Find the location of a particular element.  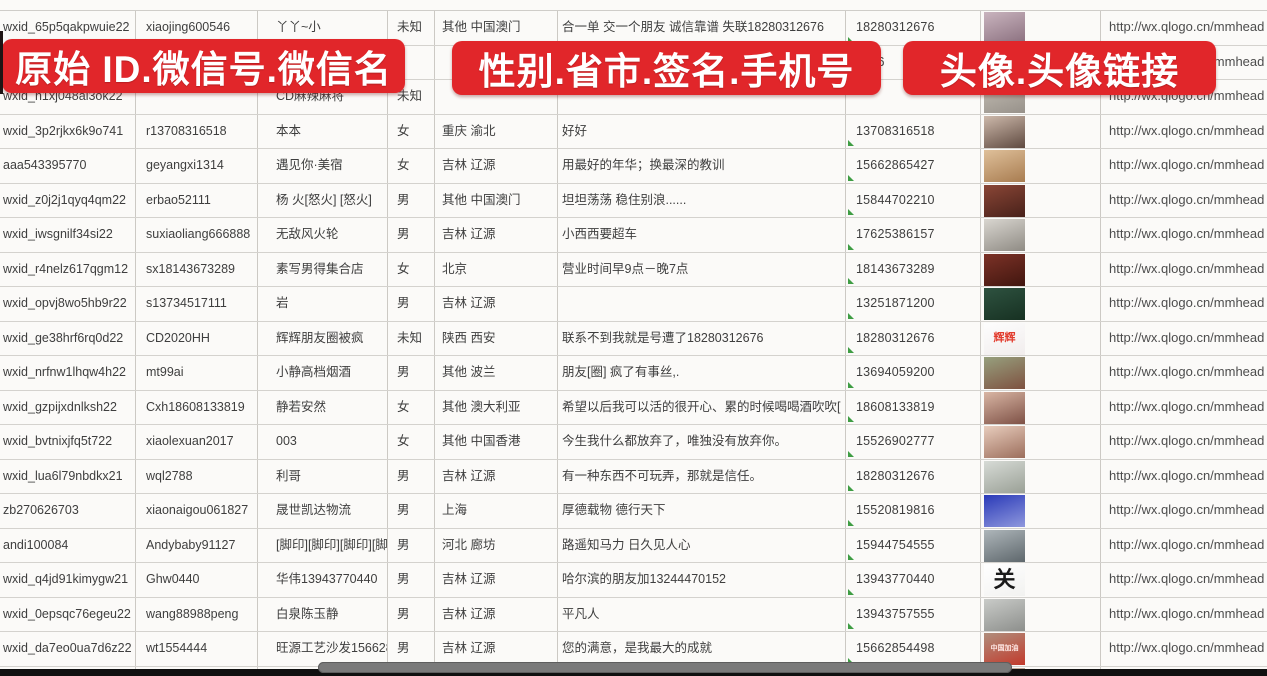

cell-signature: 有一种东西不可玩弄，那就是信任。 is located at coordinates (702, 476).